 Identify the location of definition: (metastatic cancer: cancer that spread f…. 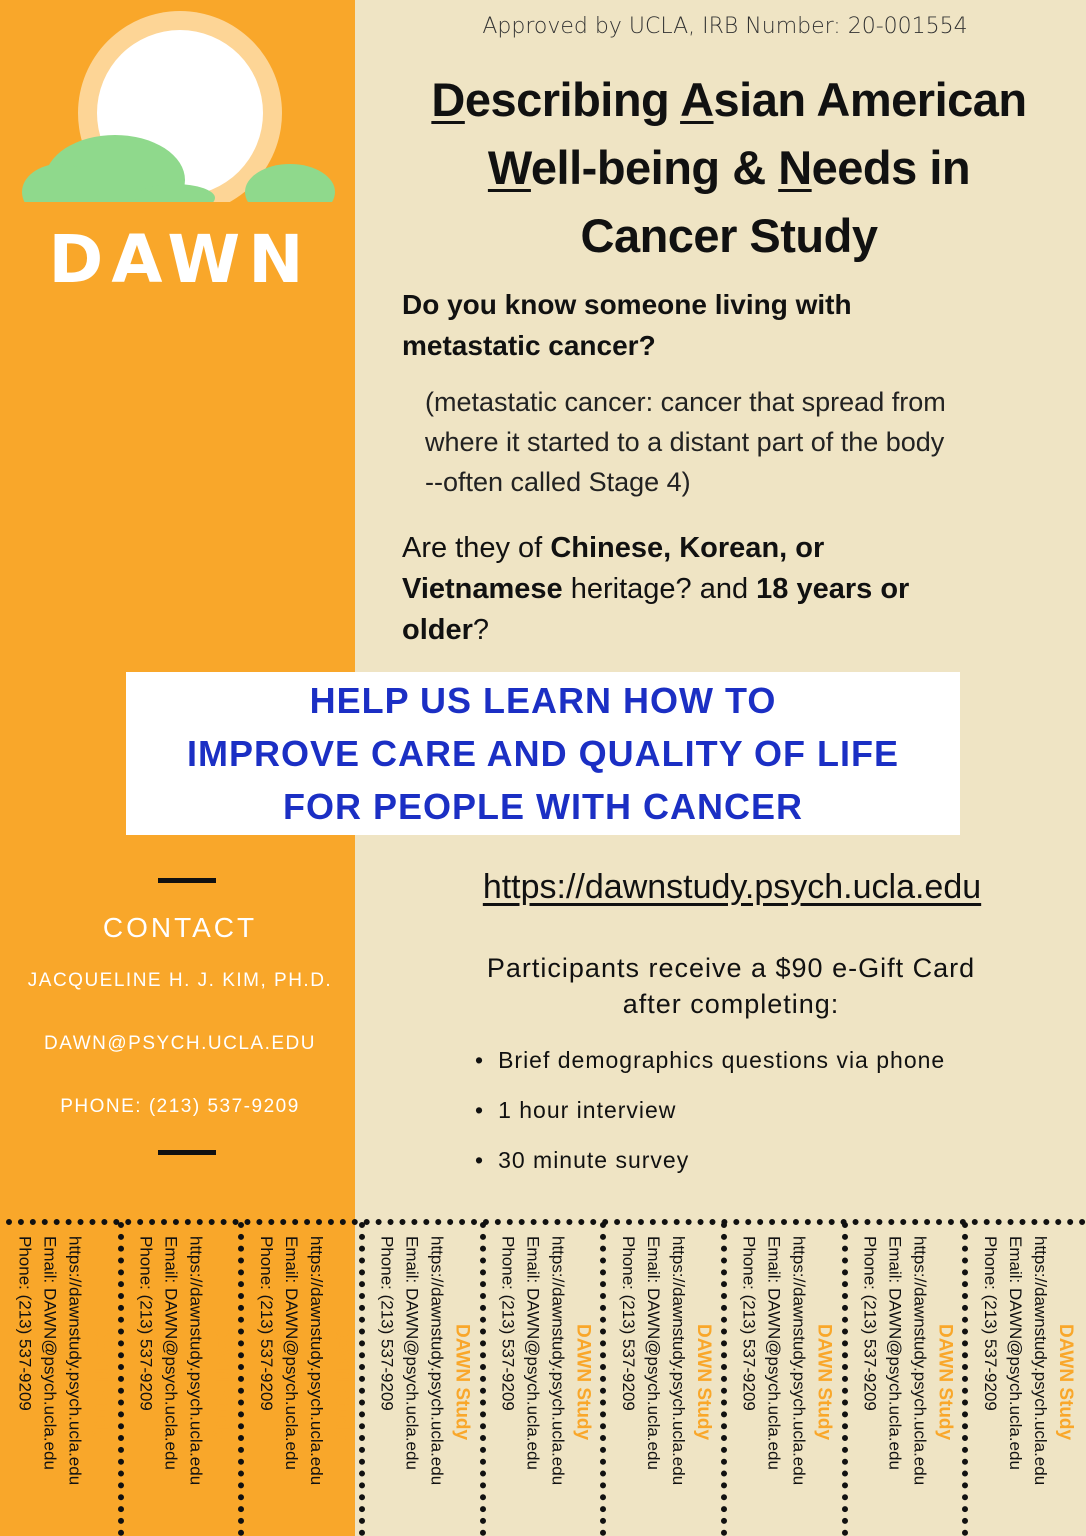
(685, 442).